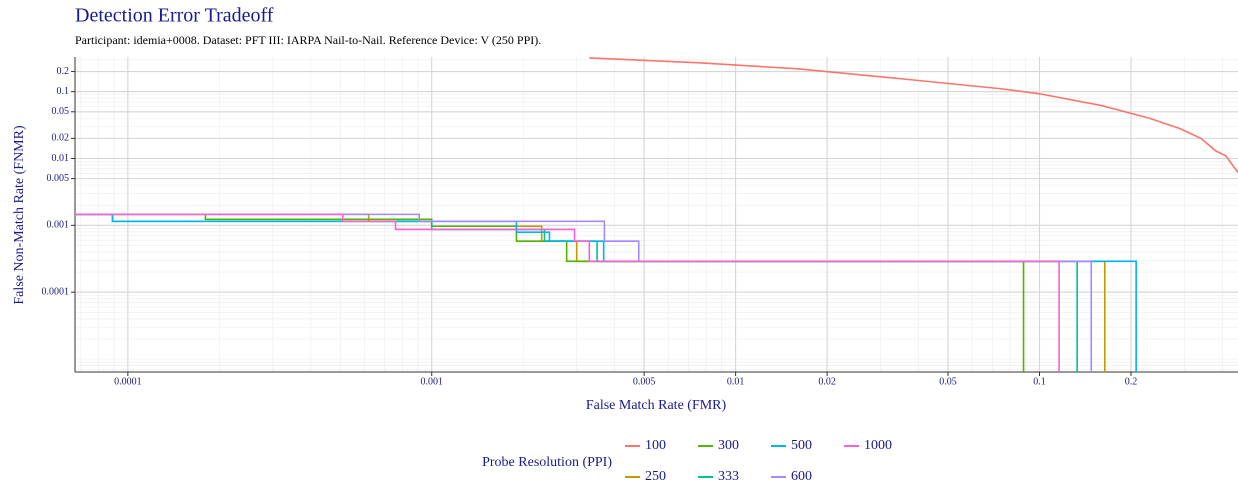  What do you see at coordinates (655, 445) in the screenshot?
I see `legend-label: 100` at bounding box center [655, 445].